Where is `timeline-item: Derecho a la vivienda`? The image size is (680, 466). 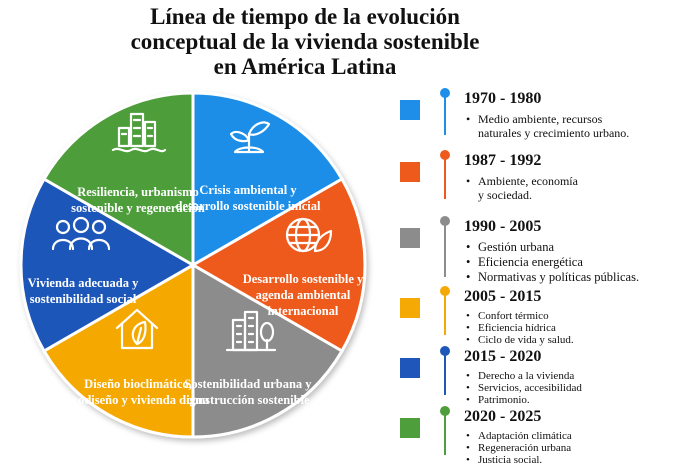
timeline-item: Derecho a la vivienda is located at coordinates (524, 376).